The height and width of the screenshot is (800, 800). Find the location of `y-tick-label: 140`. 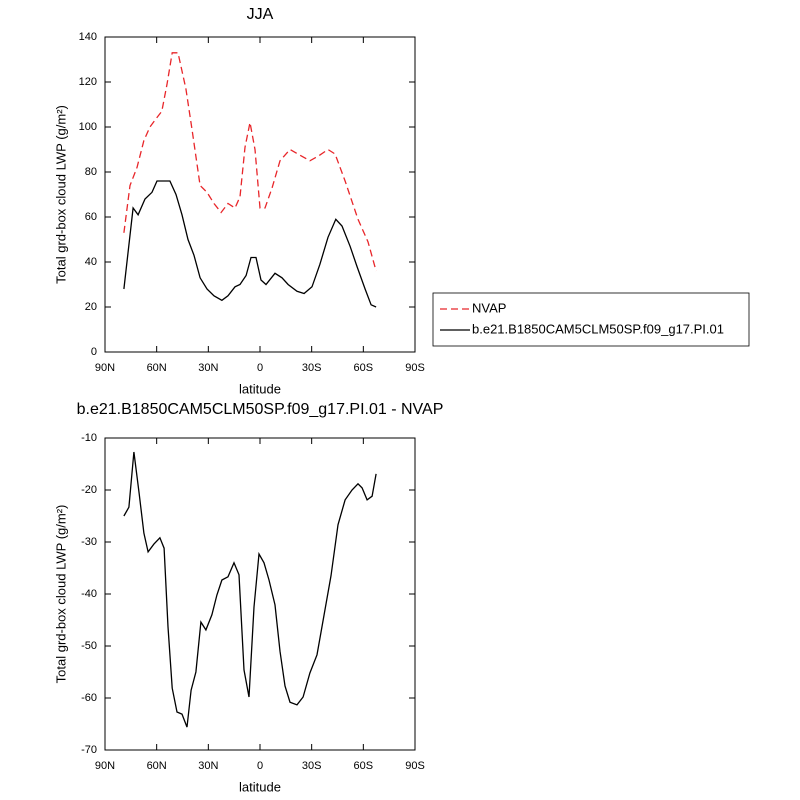

y-tick-label: 140 is located at coordinates (88, 37).